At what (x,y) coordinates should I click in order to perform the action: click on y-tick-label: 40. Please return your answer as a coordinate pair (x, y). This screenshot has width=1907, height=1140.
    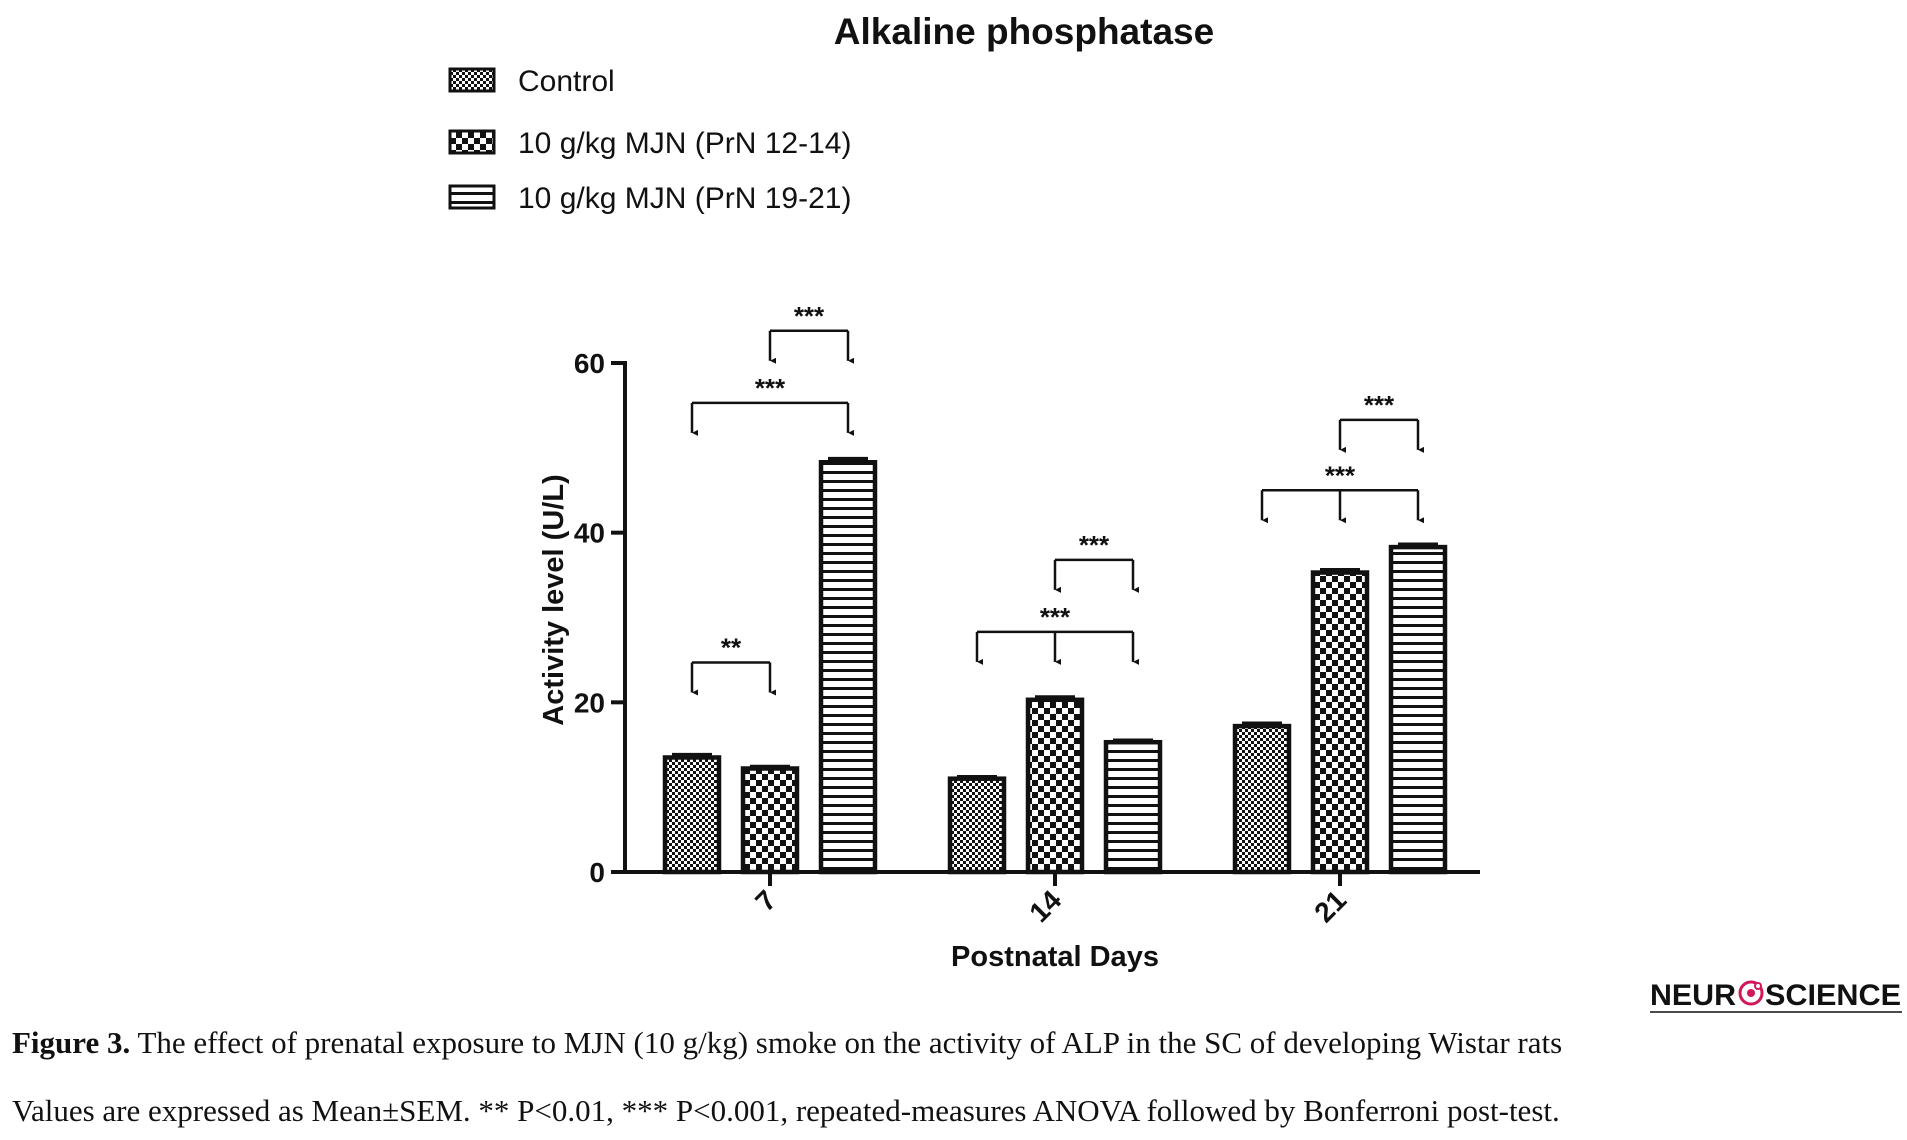
    Looking at the image, I should click on (589, 533).